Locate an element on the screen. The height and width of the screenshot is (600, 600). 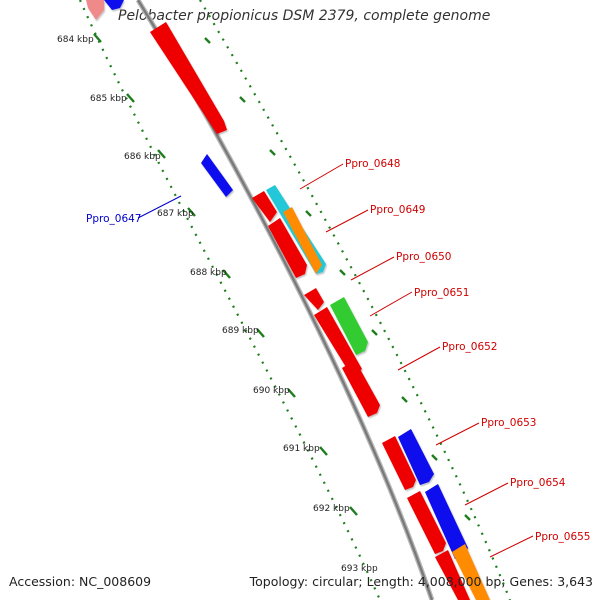
label-ppro-0650: Ppro_0650 is located at coordinates (423, 257).